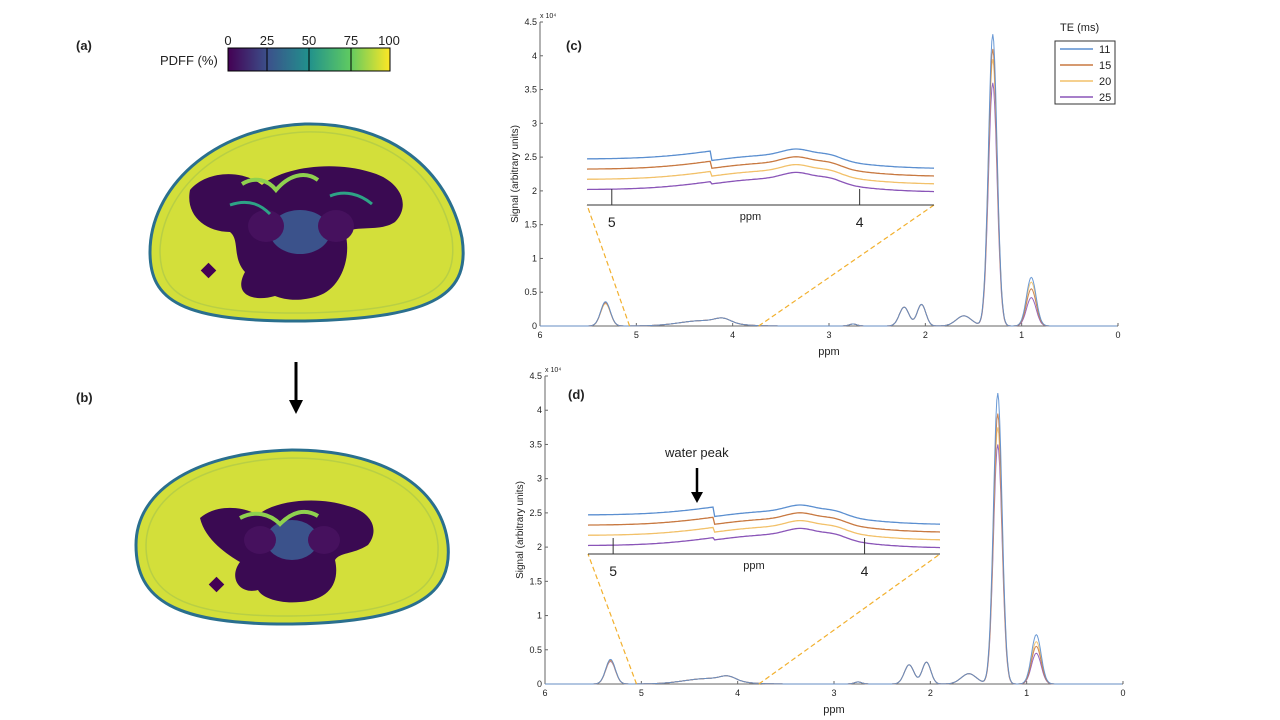 The image size is (1280, 720). I want to click on legend-title: TE (ms), so click(1079, 28).